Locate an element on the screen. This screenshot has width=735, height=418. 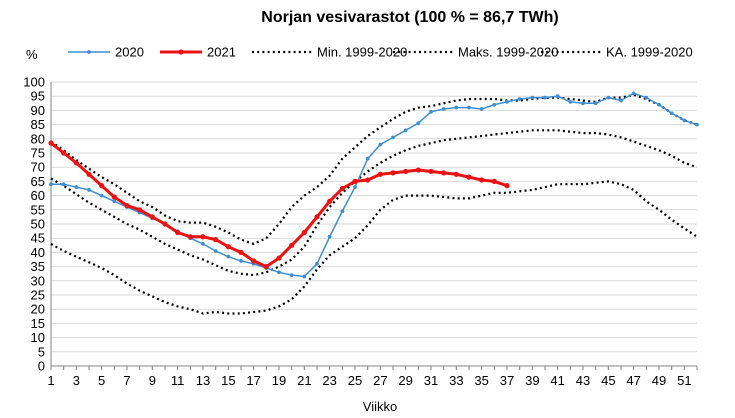
x-tick-label: 45 is located at coordinates (608, 380).